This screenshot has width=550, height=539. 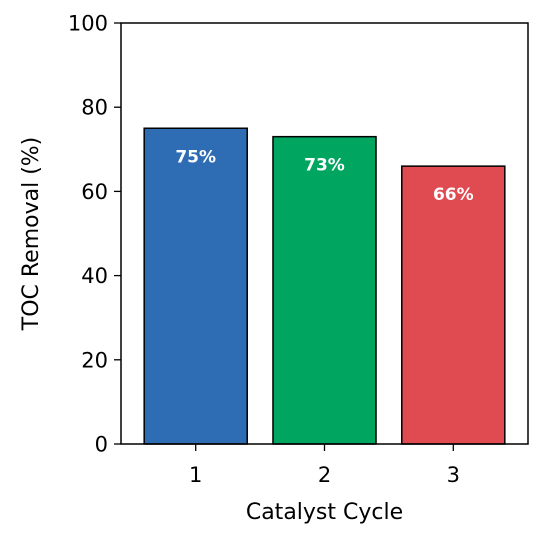 What do you see at coordinates (195, 157) in the screenshot?
I see `bar-value-label: 75%` at bounding box center [195, 157].